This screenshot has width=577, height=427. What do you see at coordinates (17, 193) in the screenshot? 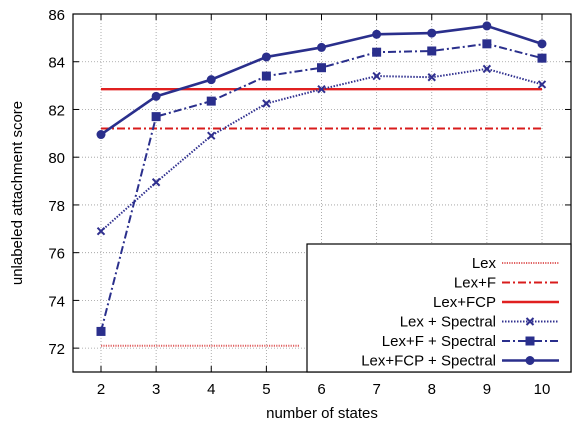
I see `y-axis-label: unlabeled attachment score` at bounding box center [17, 193].